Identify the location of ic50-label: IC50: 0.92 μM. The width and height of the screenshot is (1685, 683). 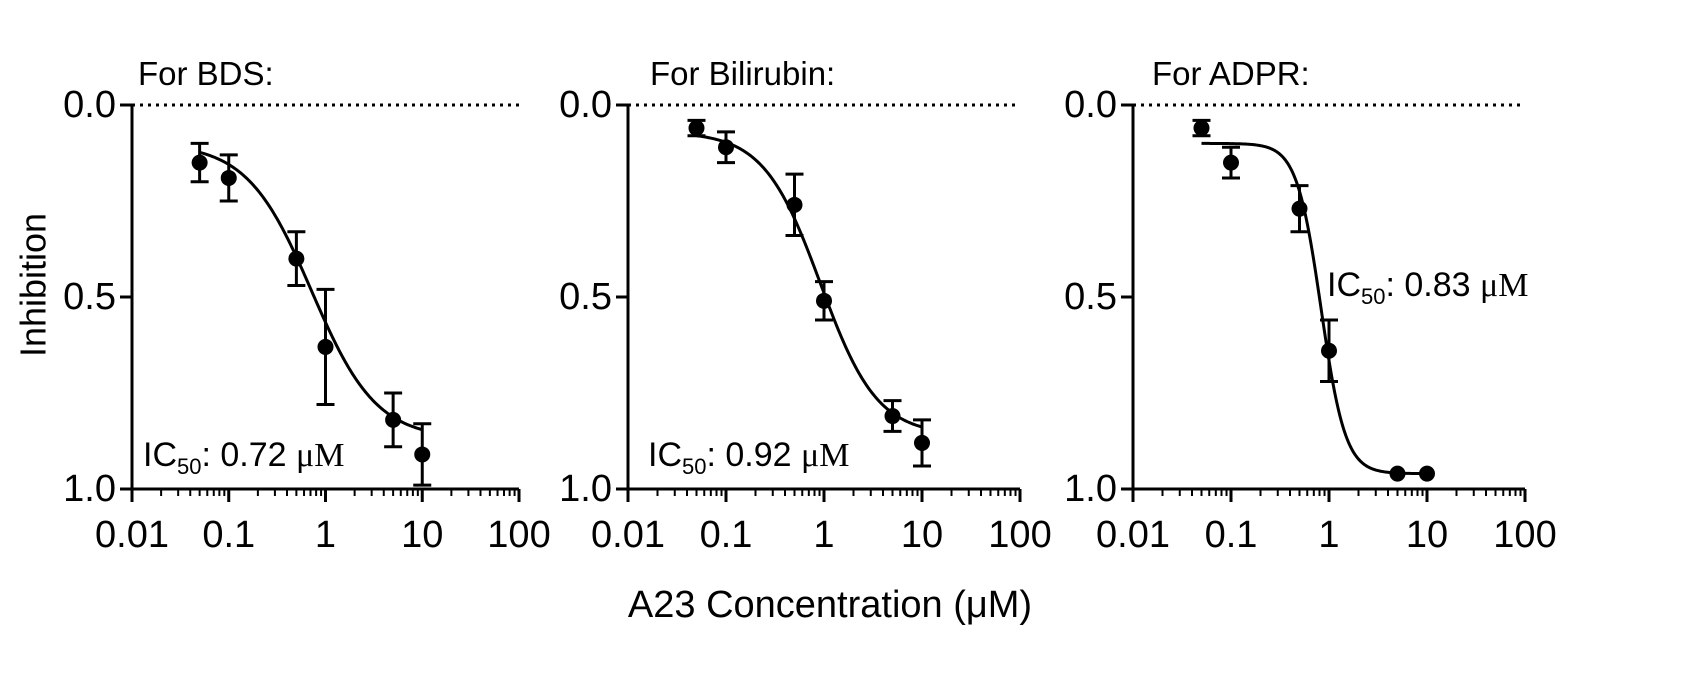
(748, 457).